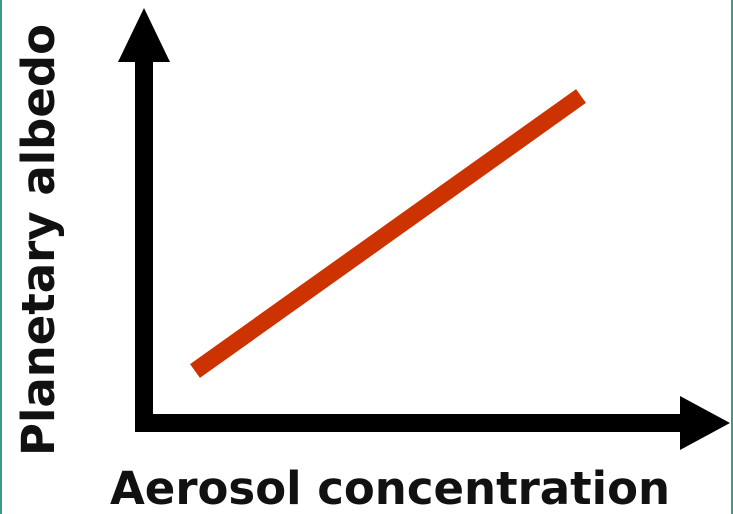 Image resolution: width=733 pixels, height=514 pixels. I want to click on x-axis-label: Aerosol concentration, so click(390, 488).